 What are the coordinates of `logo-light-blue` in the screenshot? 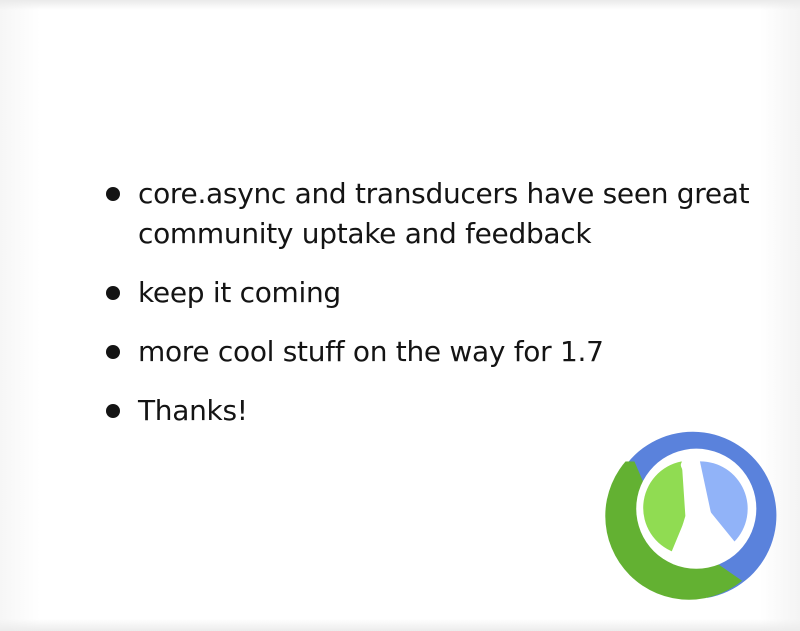 It's located at (723, 501).